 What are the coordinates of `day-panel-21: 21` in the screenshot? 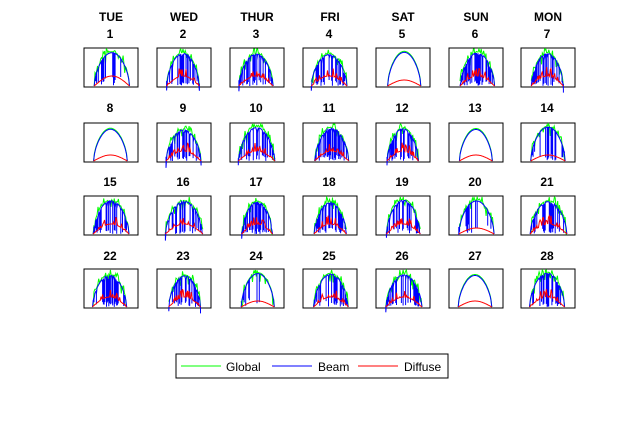 It's located at (548, 205).